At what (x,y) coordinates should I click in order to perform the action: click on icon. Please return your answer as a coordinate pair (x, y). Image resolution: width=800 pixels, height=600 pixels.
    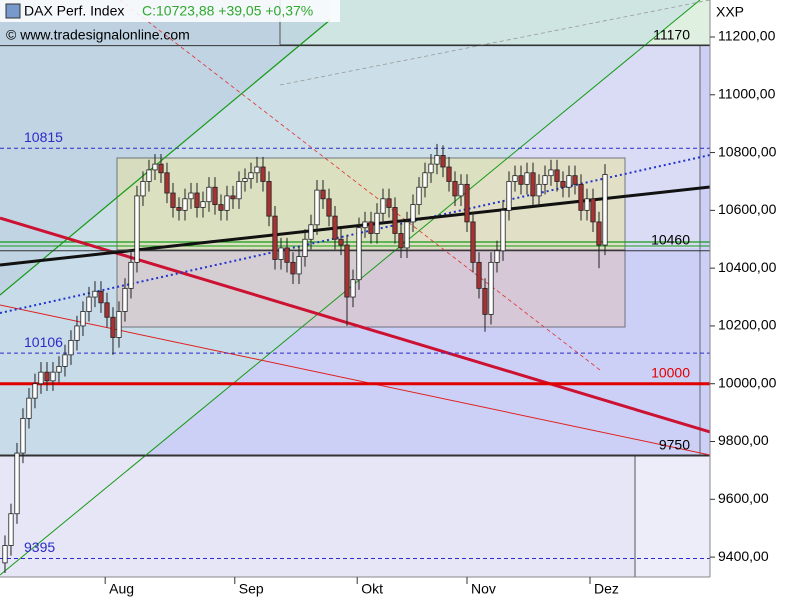
    Looking at the image, I should click on (13, 11).